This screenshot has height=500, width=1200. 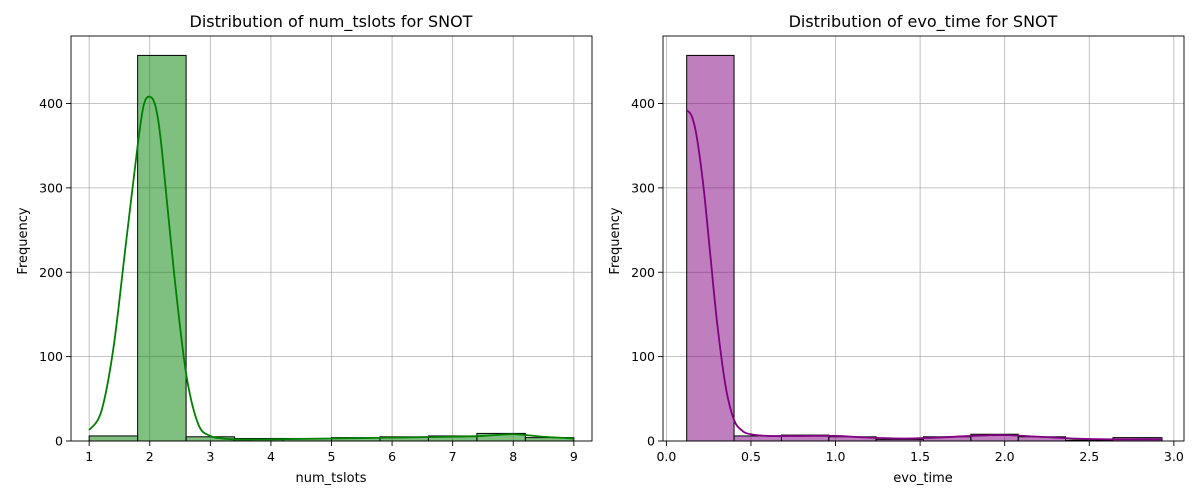 I want to click on chart-title: Distribution of num_tslots for SNOT, so click(x=331, y=22).